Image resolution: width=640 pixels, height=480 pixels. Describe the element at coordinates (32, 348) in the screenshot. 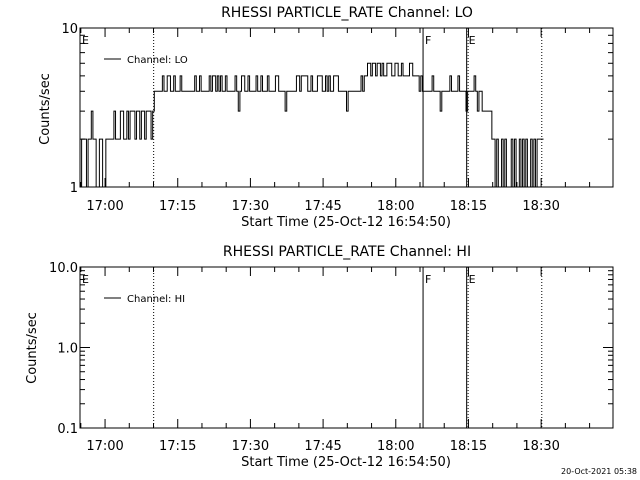

I see `hi-y-axis-label: Counts/sec` at that location.